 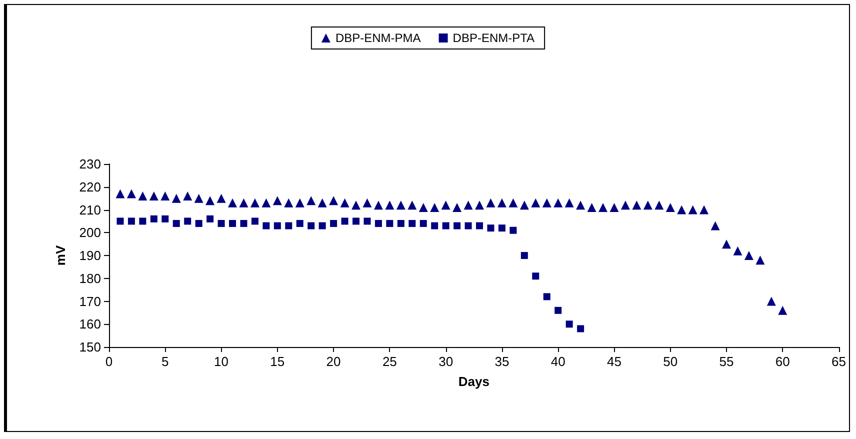 I want to click on legend-label: DBP-ENM-PMA, so click(x=378, y=38).